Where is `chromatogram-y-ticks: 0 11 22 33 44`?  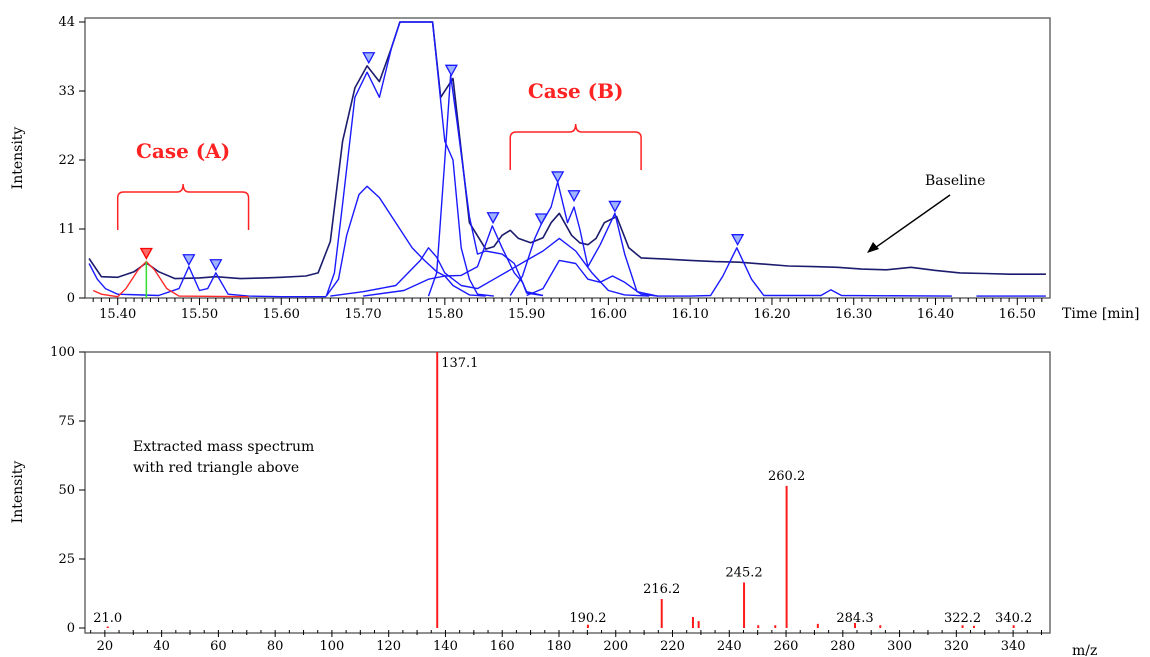 chromatogram-y-ticks: 0 11 22 33 44 is located at coordinates (71, 160).